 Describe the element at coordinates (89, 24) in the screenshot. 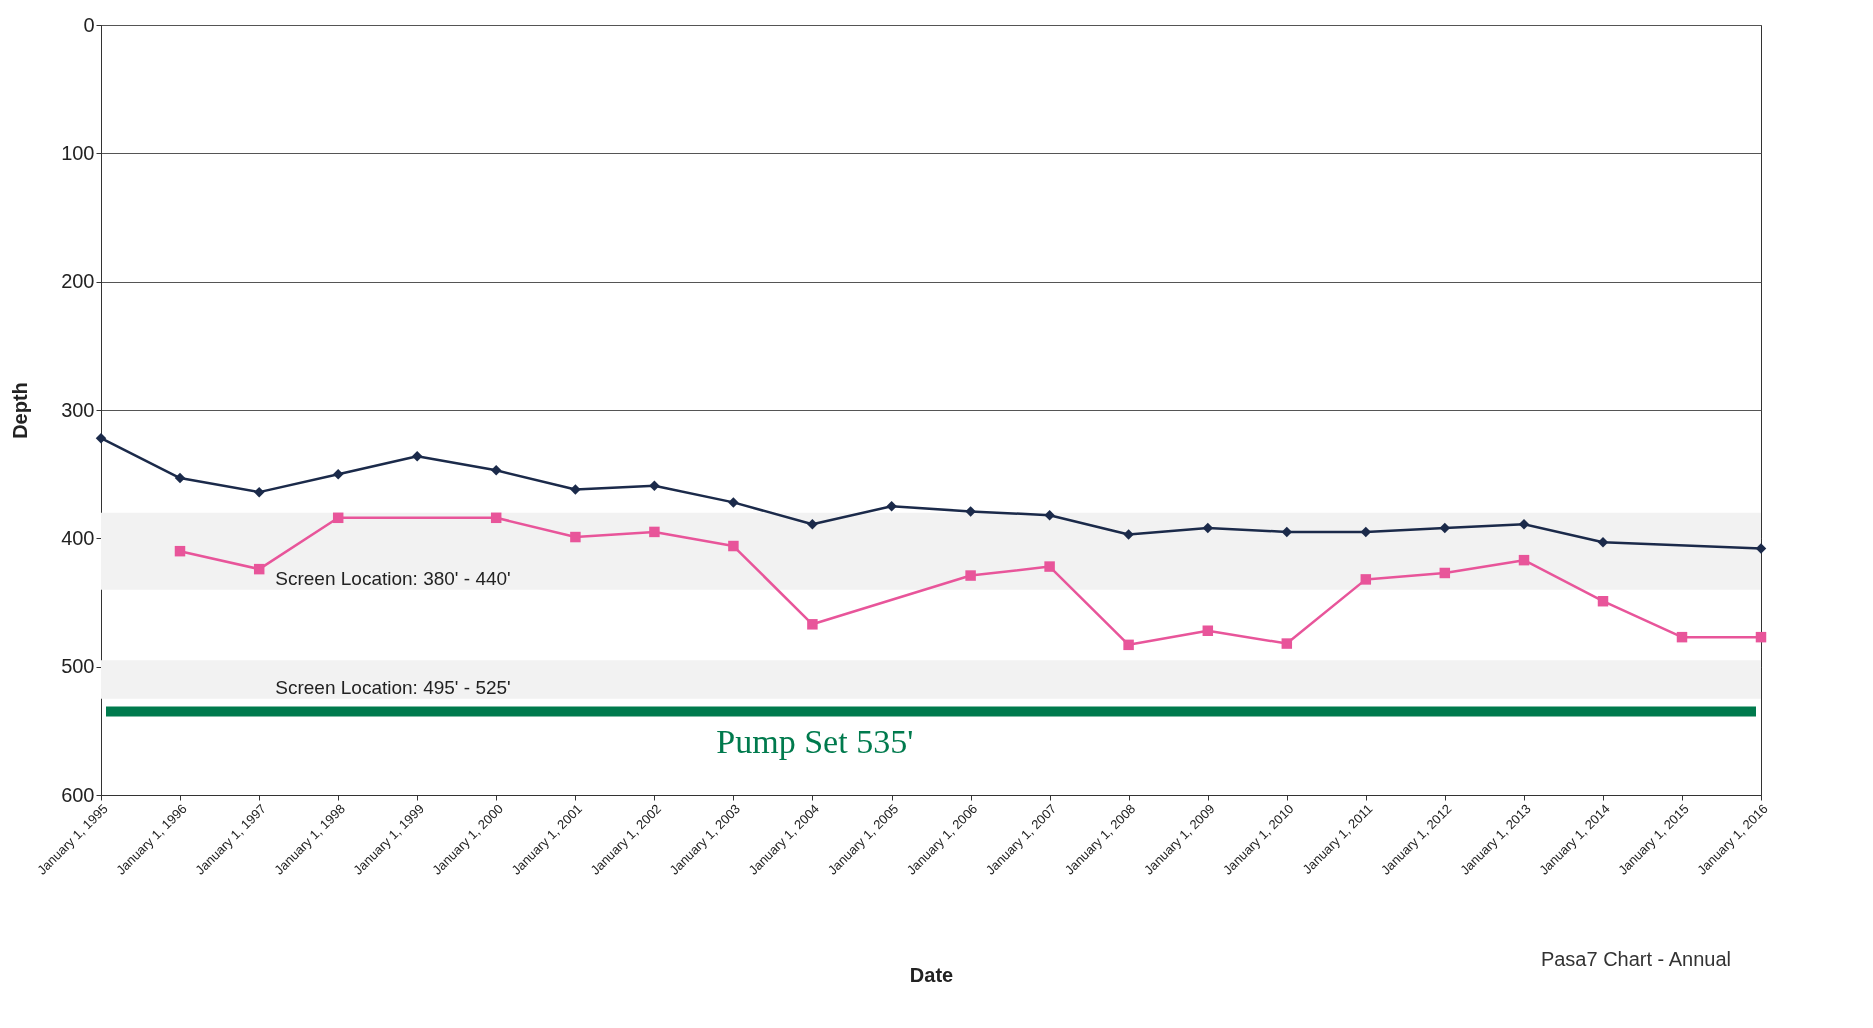

I see `y-tick-label: 0` at that location.